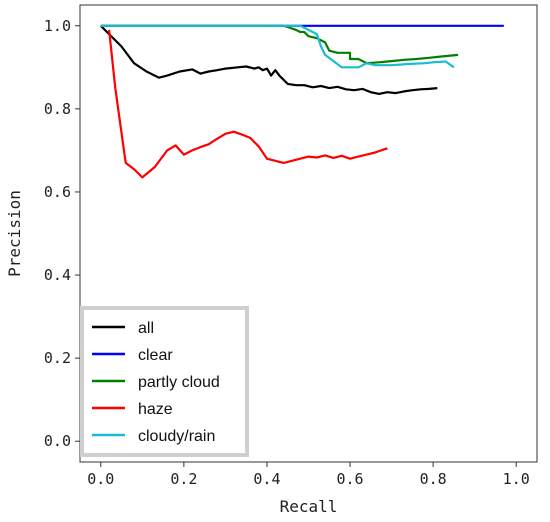 The image size is (550, 522). Describe the element at coordinates (57, 192) in the screenshot. I see `y-tick-label: 0.6` at that location.